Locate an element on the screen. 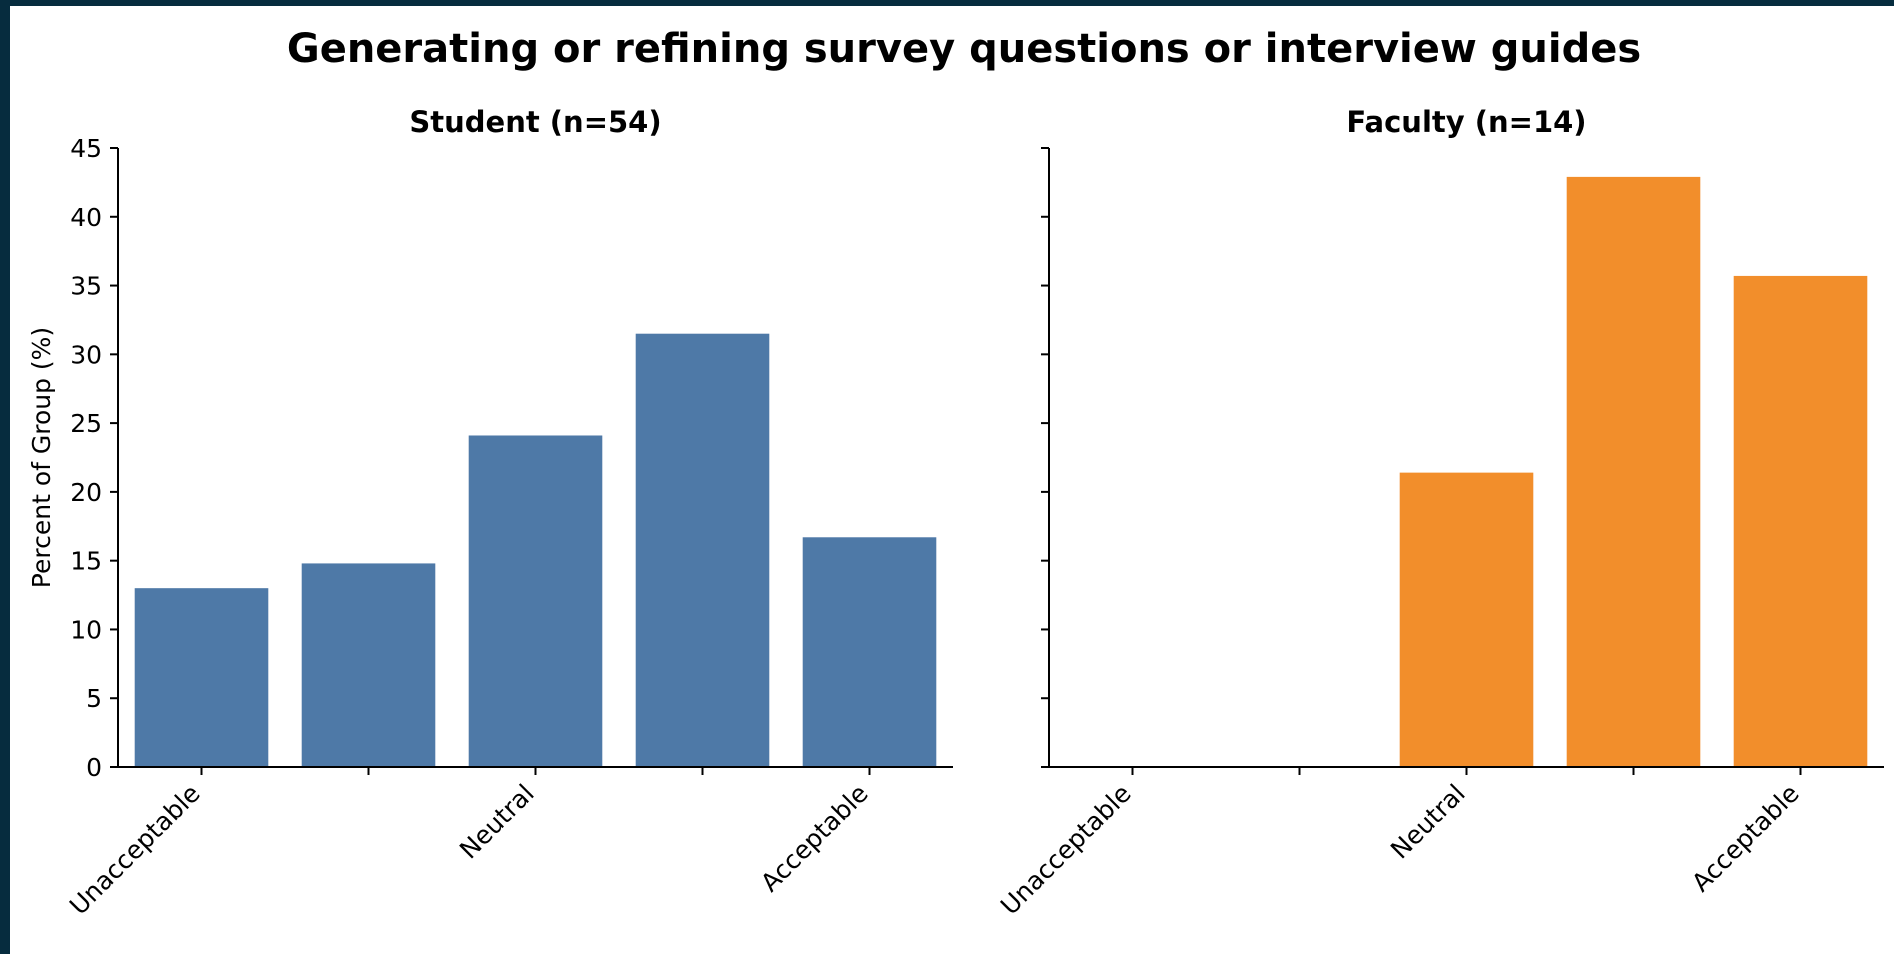 The height and width of the screenshot is (954, 1894). subplot-title: Student (n=54) is located at coordinates (535, 122).